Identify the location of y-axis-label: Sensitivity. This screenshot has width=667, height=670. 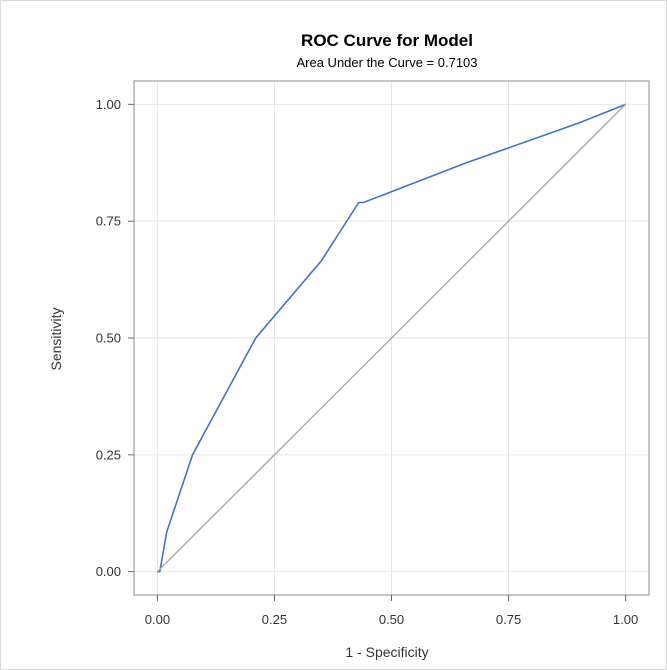
(56, 338).